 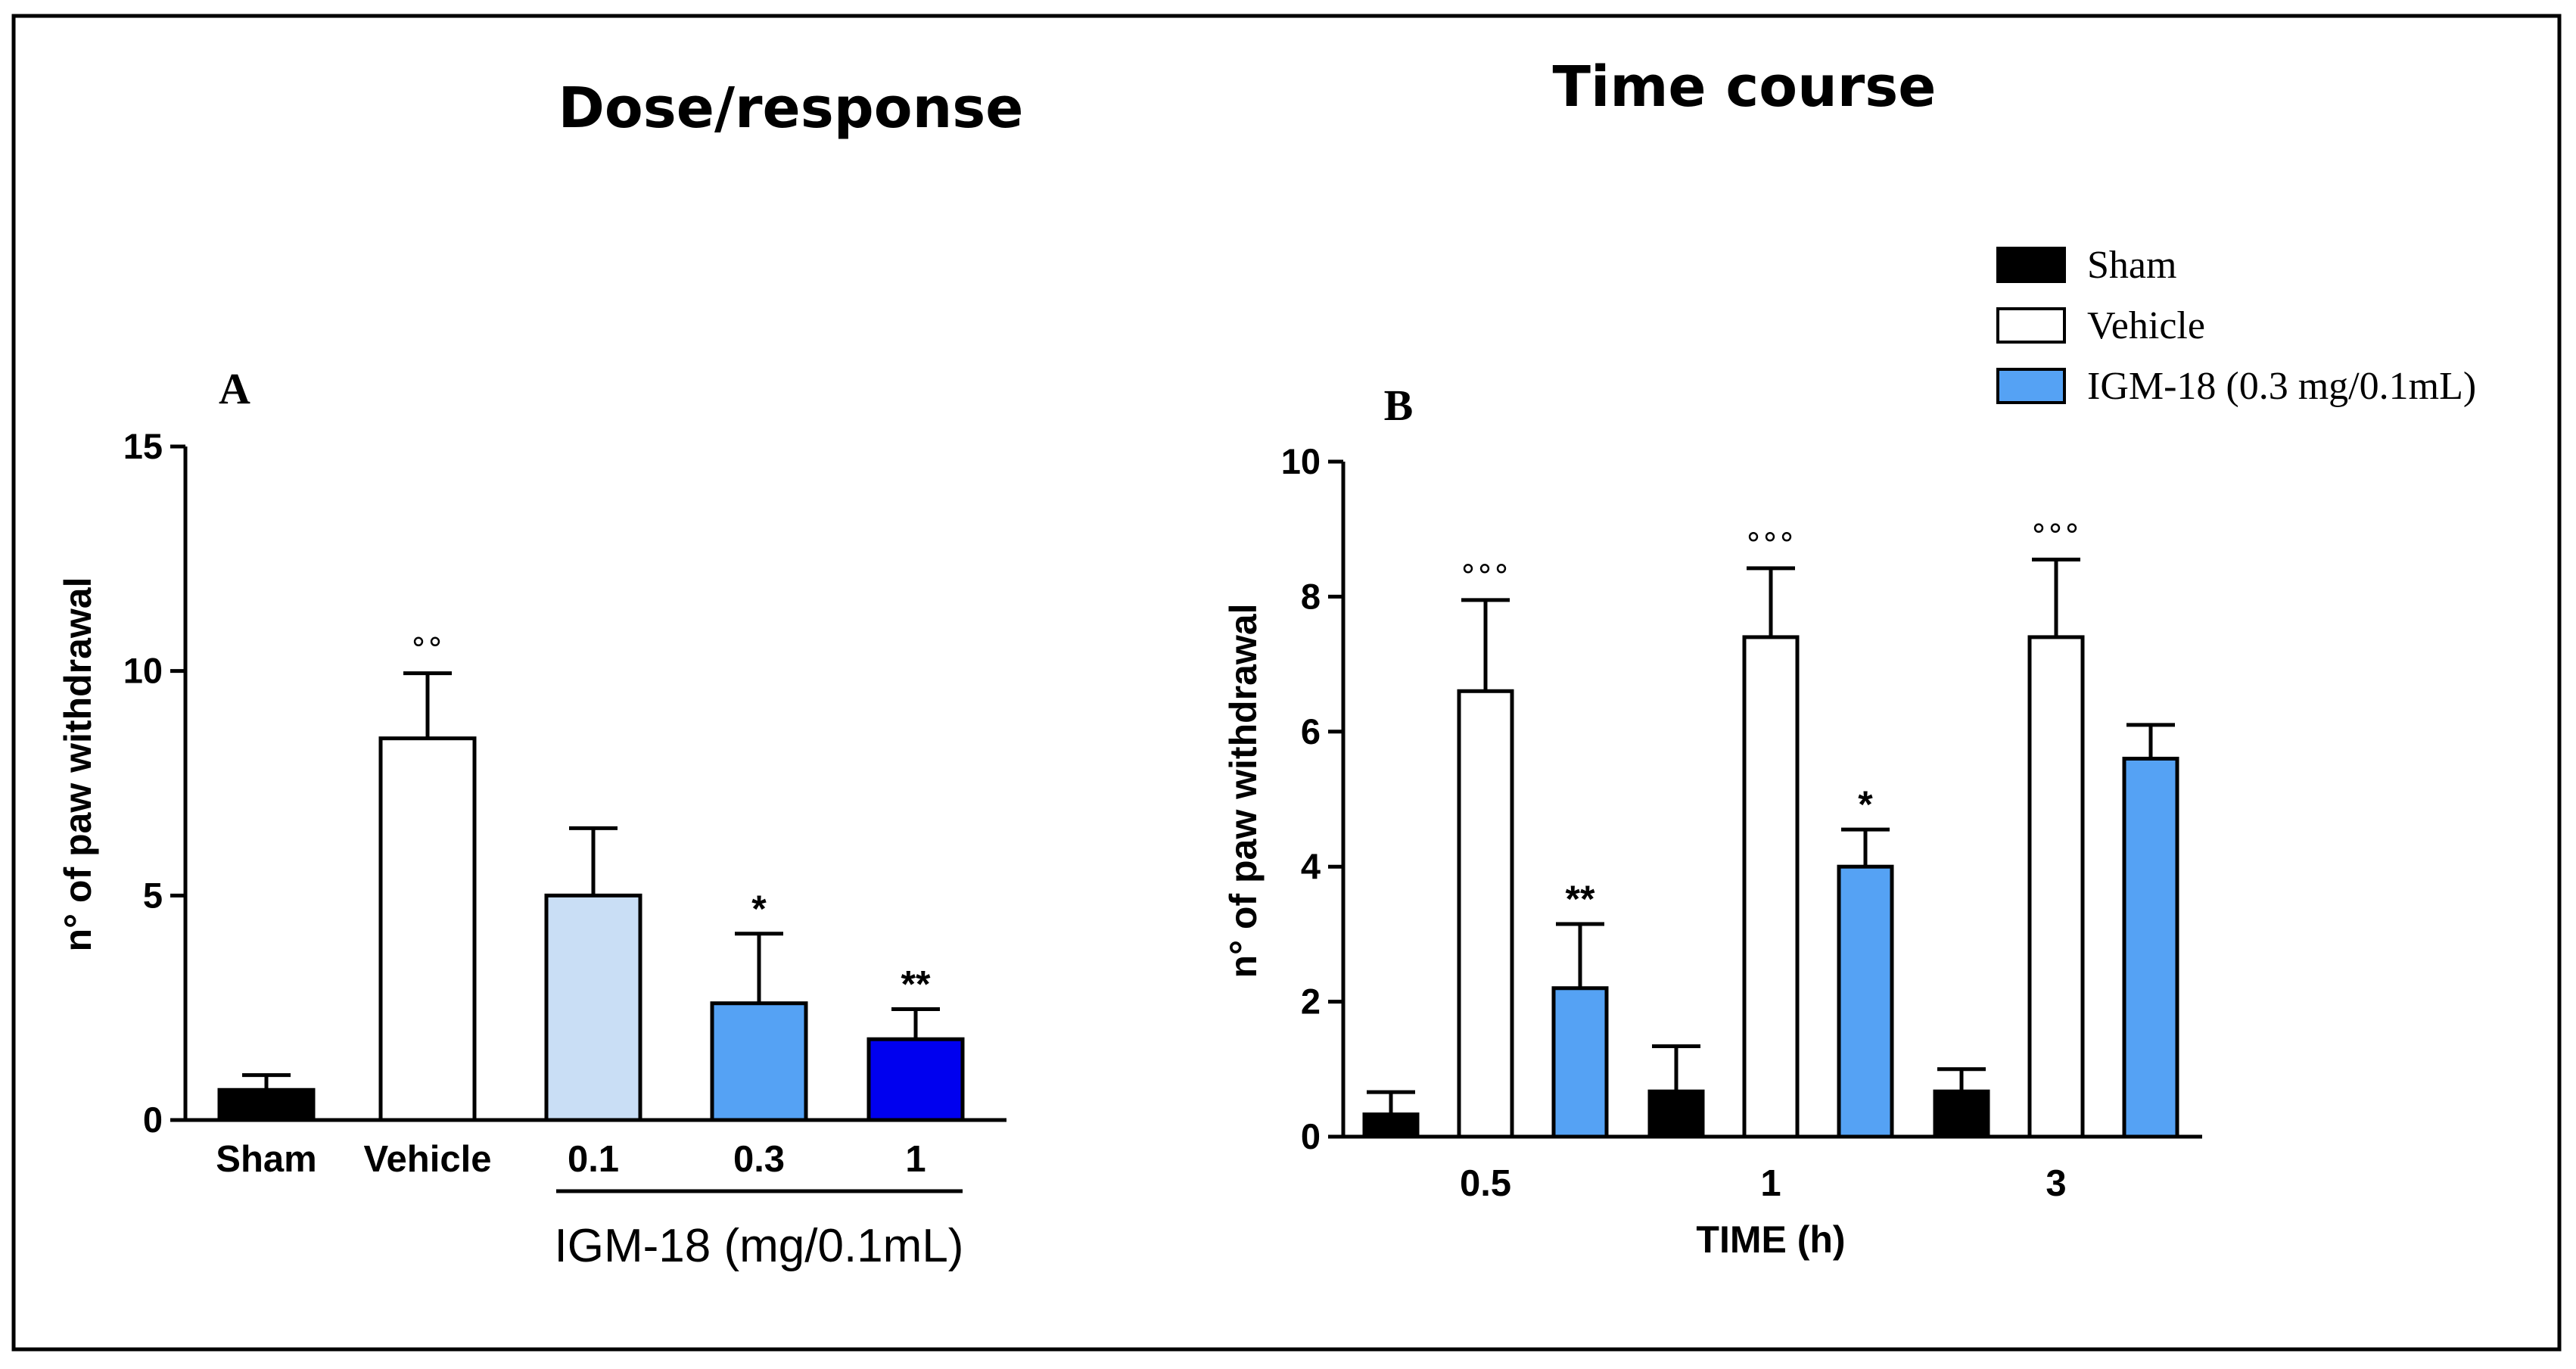 I want to click on panel-b-y-tick-label: 6, so click(x=1311, y=731).